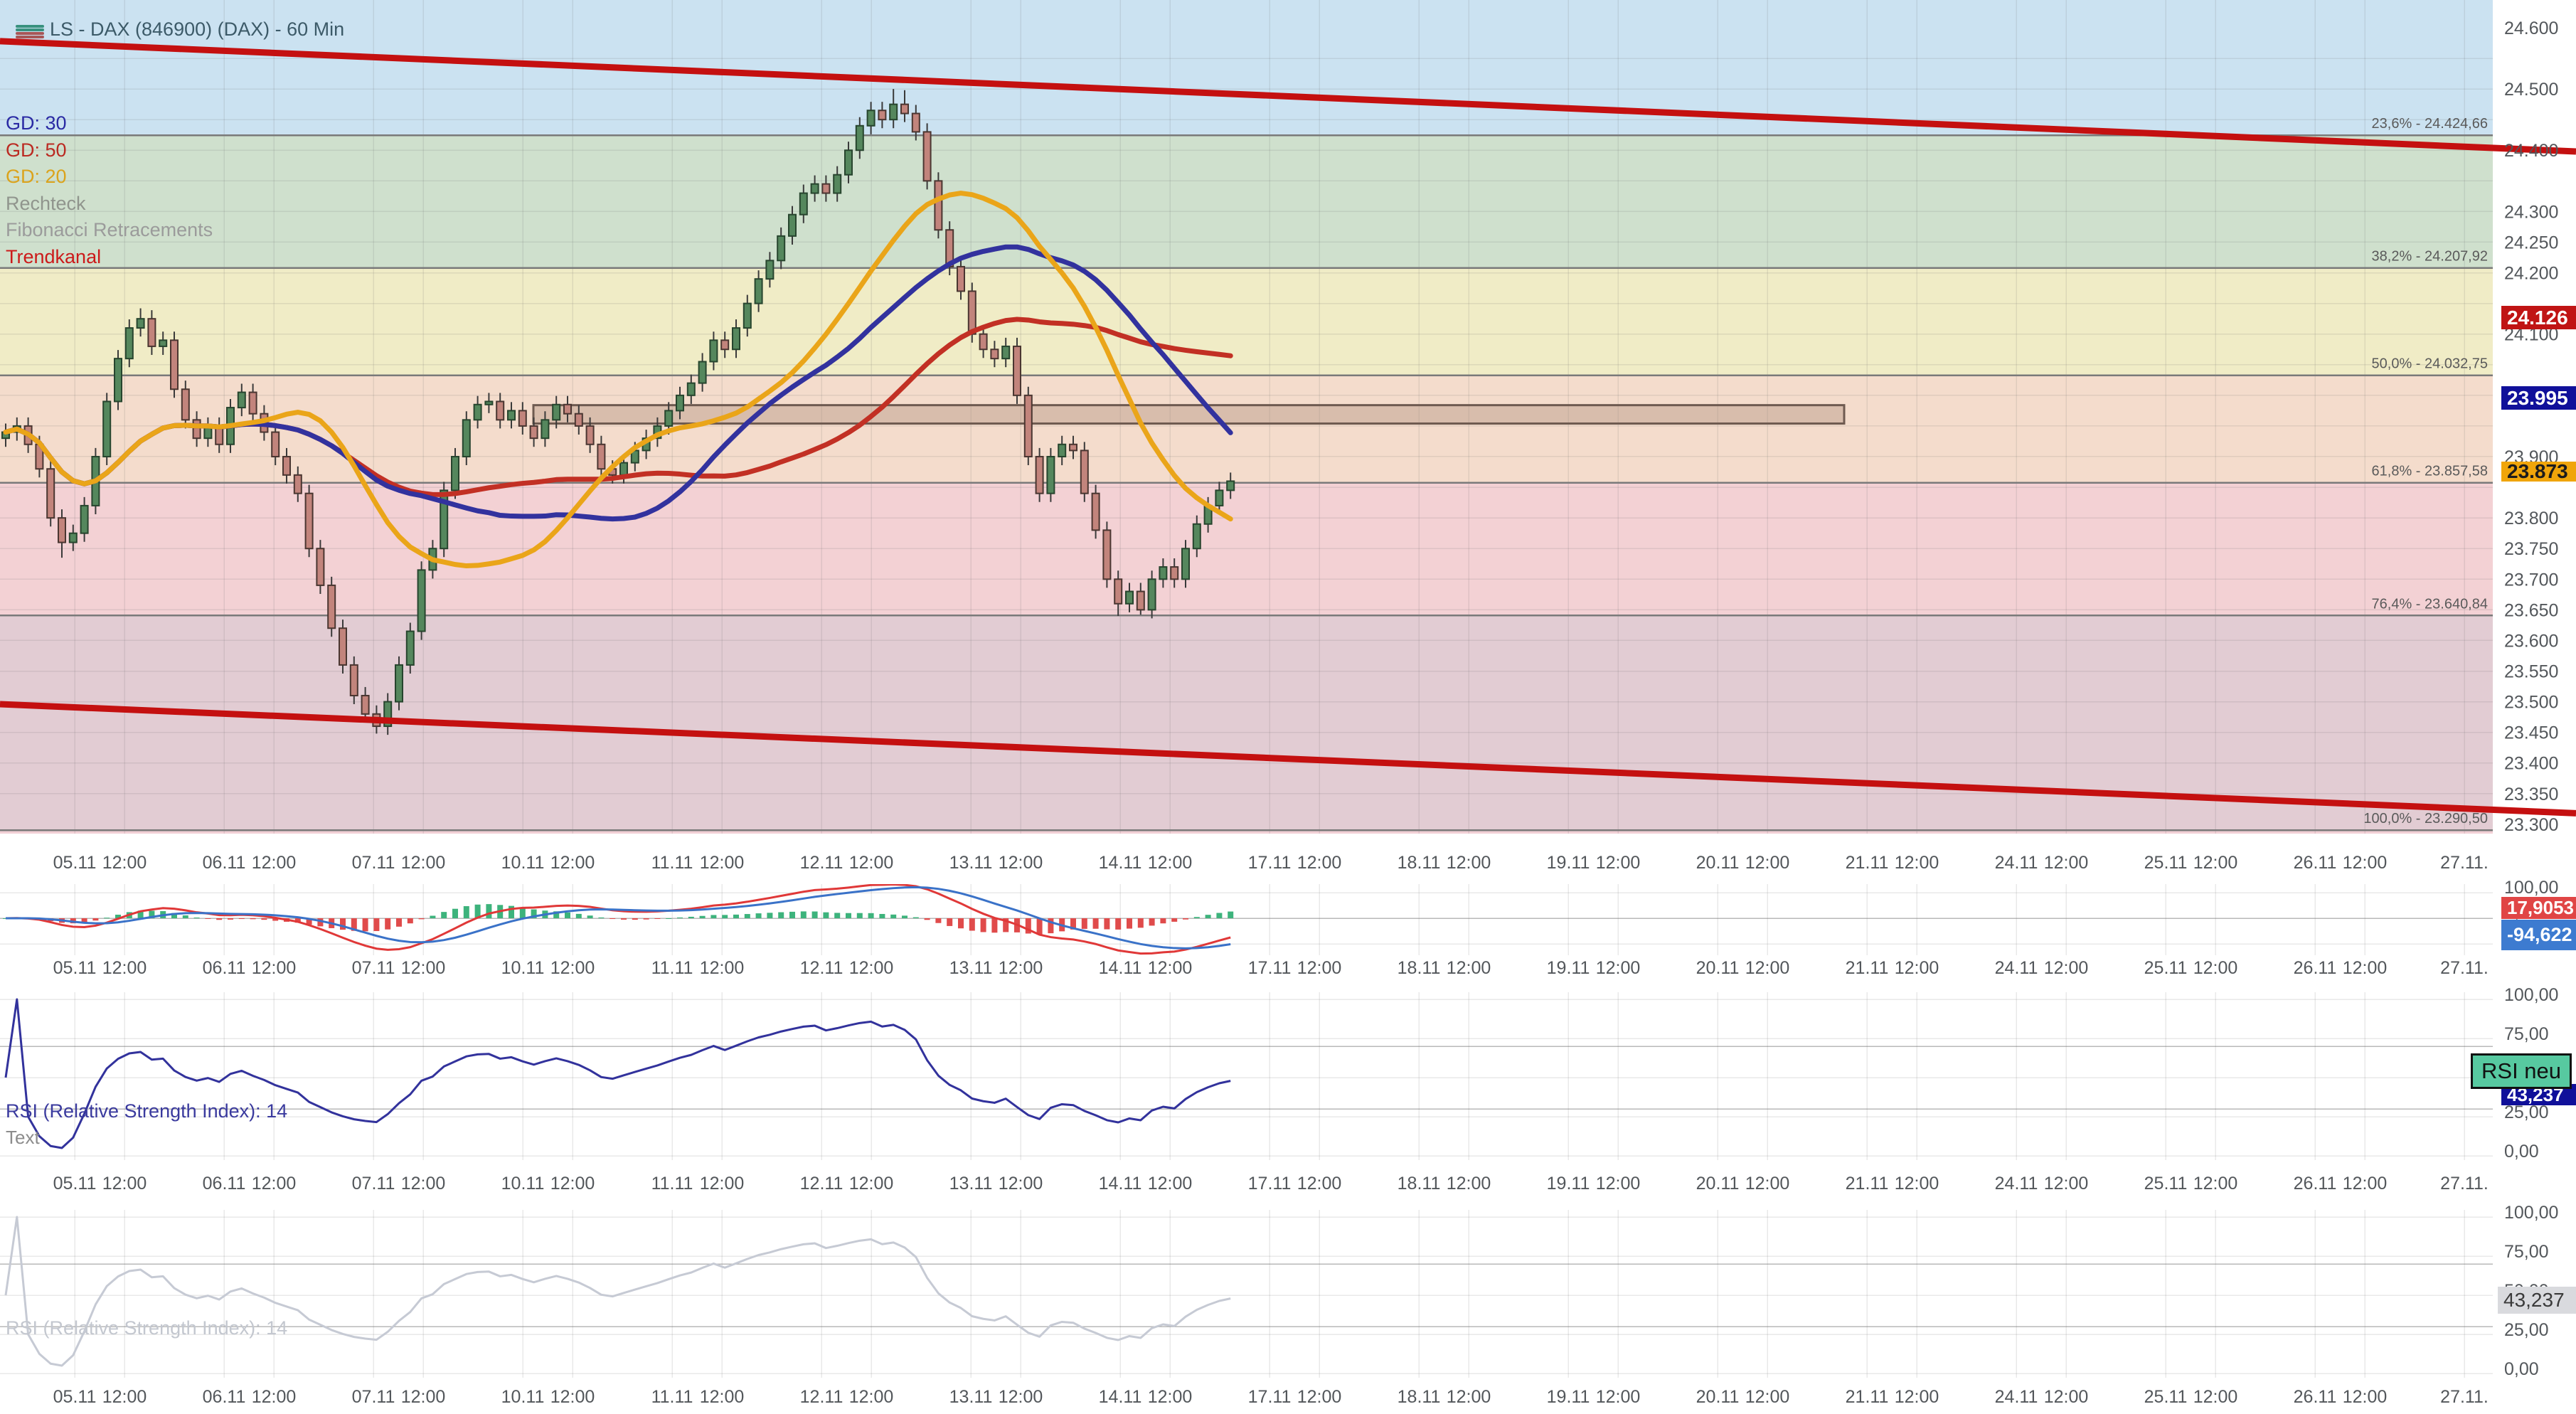  I want to click on time-tick-label: 05.11, so click(75, 1184).